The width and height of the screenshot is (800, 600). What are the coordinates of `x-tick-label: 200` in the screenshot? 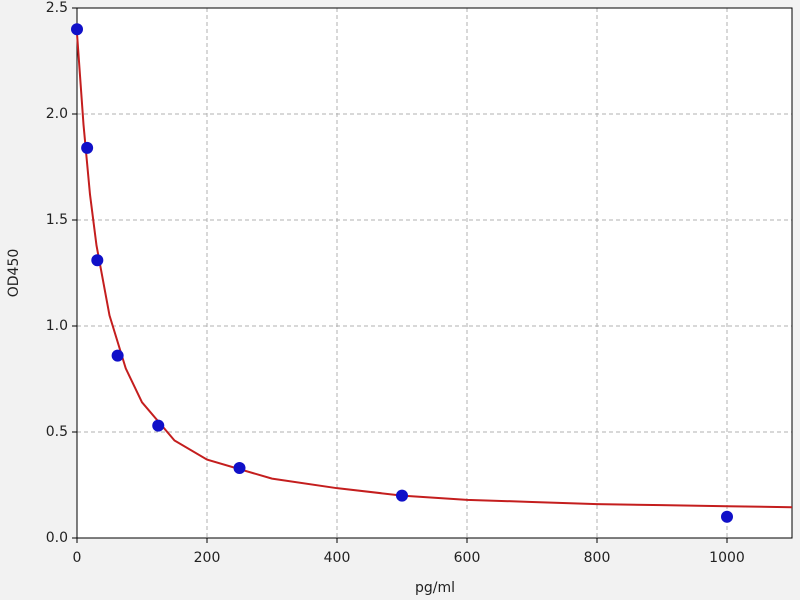 It's located at (207, 558).